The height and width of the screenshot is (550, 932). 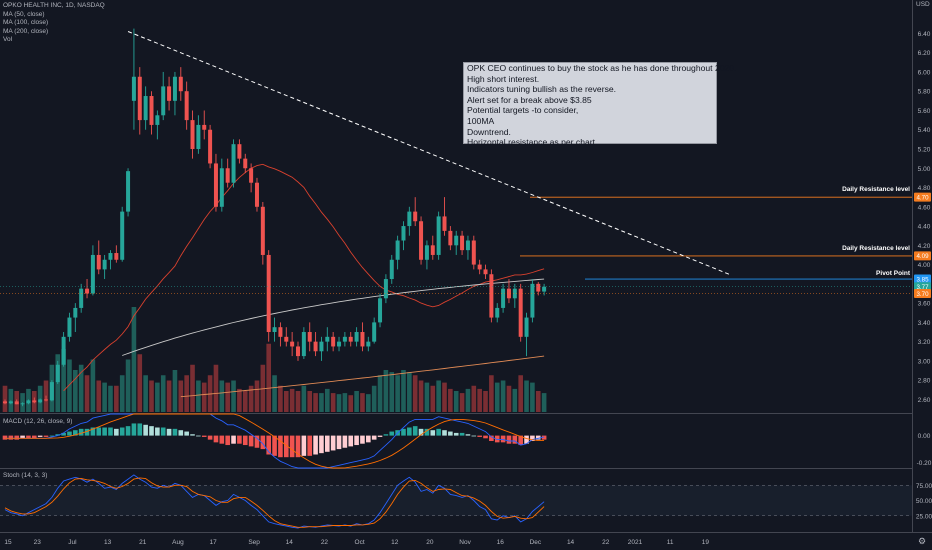 I want to click on ma100-line, so click(x=333, y=317).